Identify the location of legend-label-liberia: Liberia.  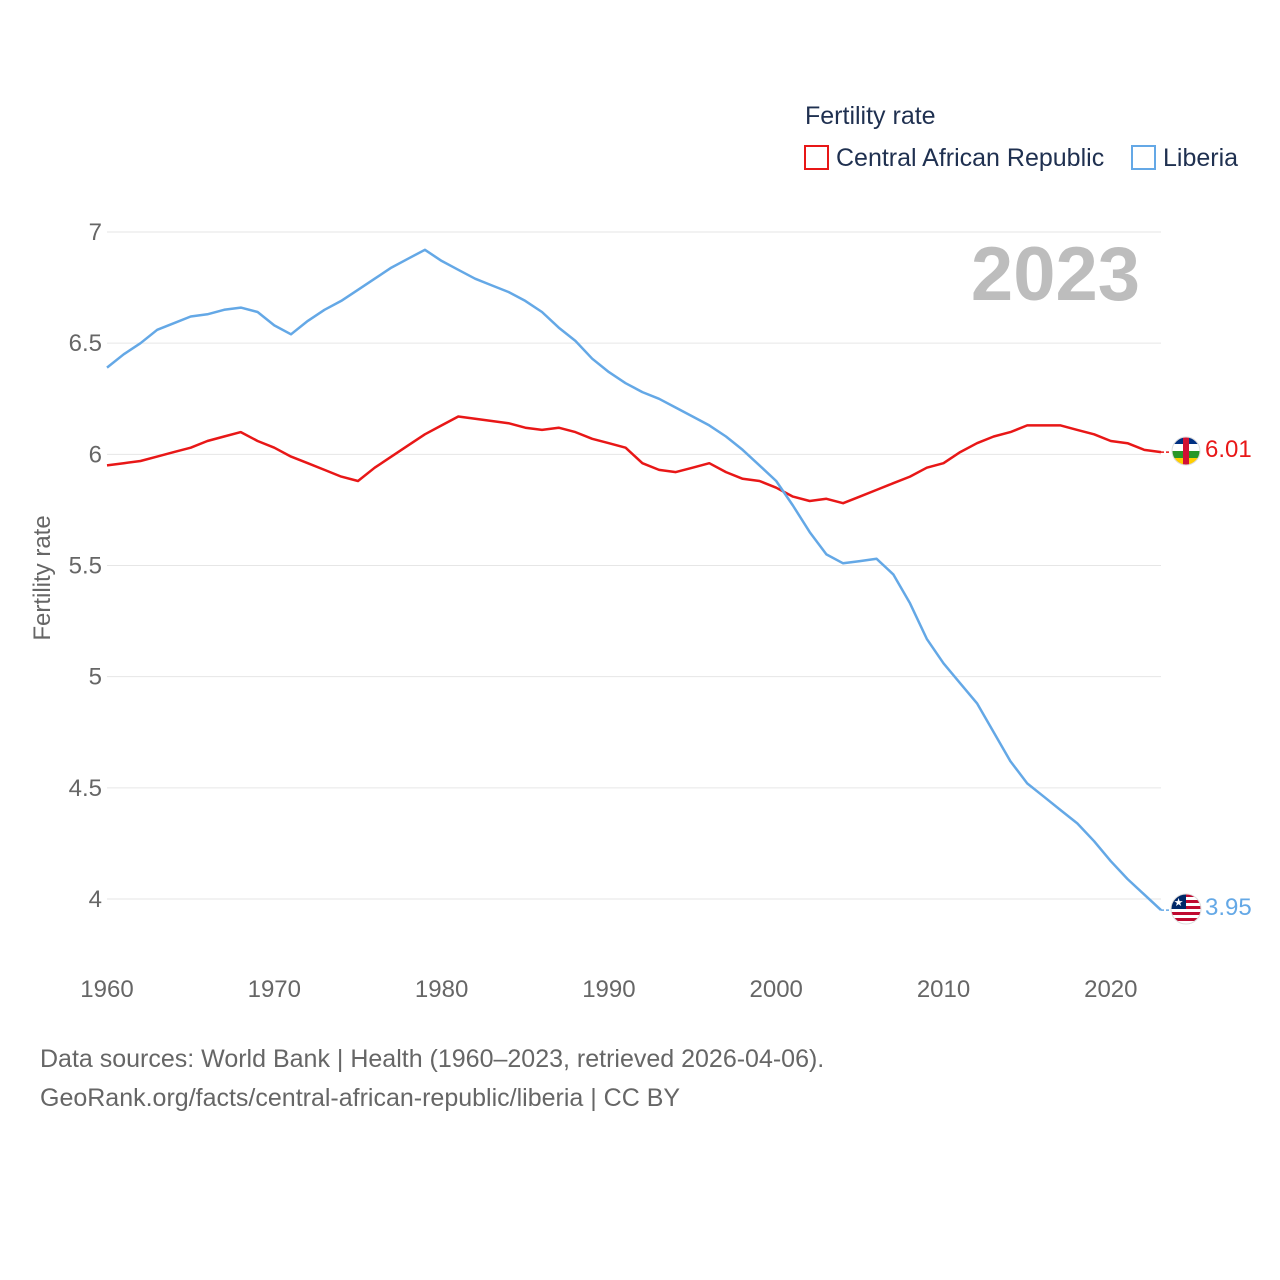
(1200, 158).